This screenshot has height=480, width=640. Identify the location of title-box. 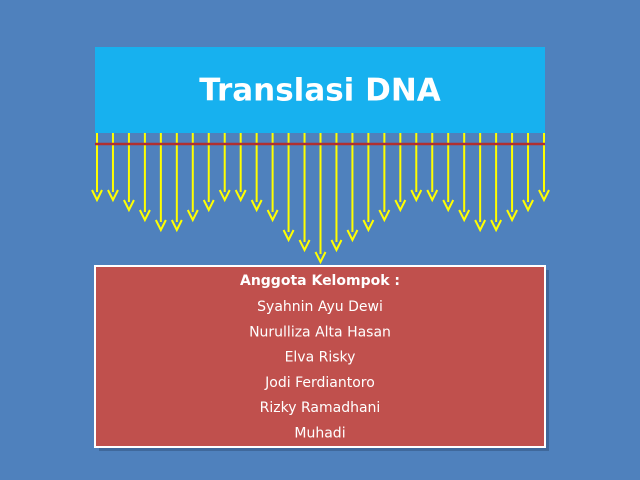
(320, 90).